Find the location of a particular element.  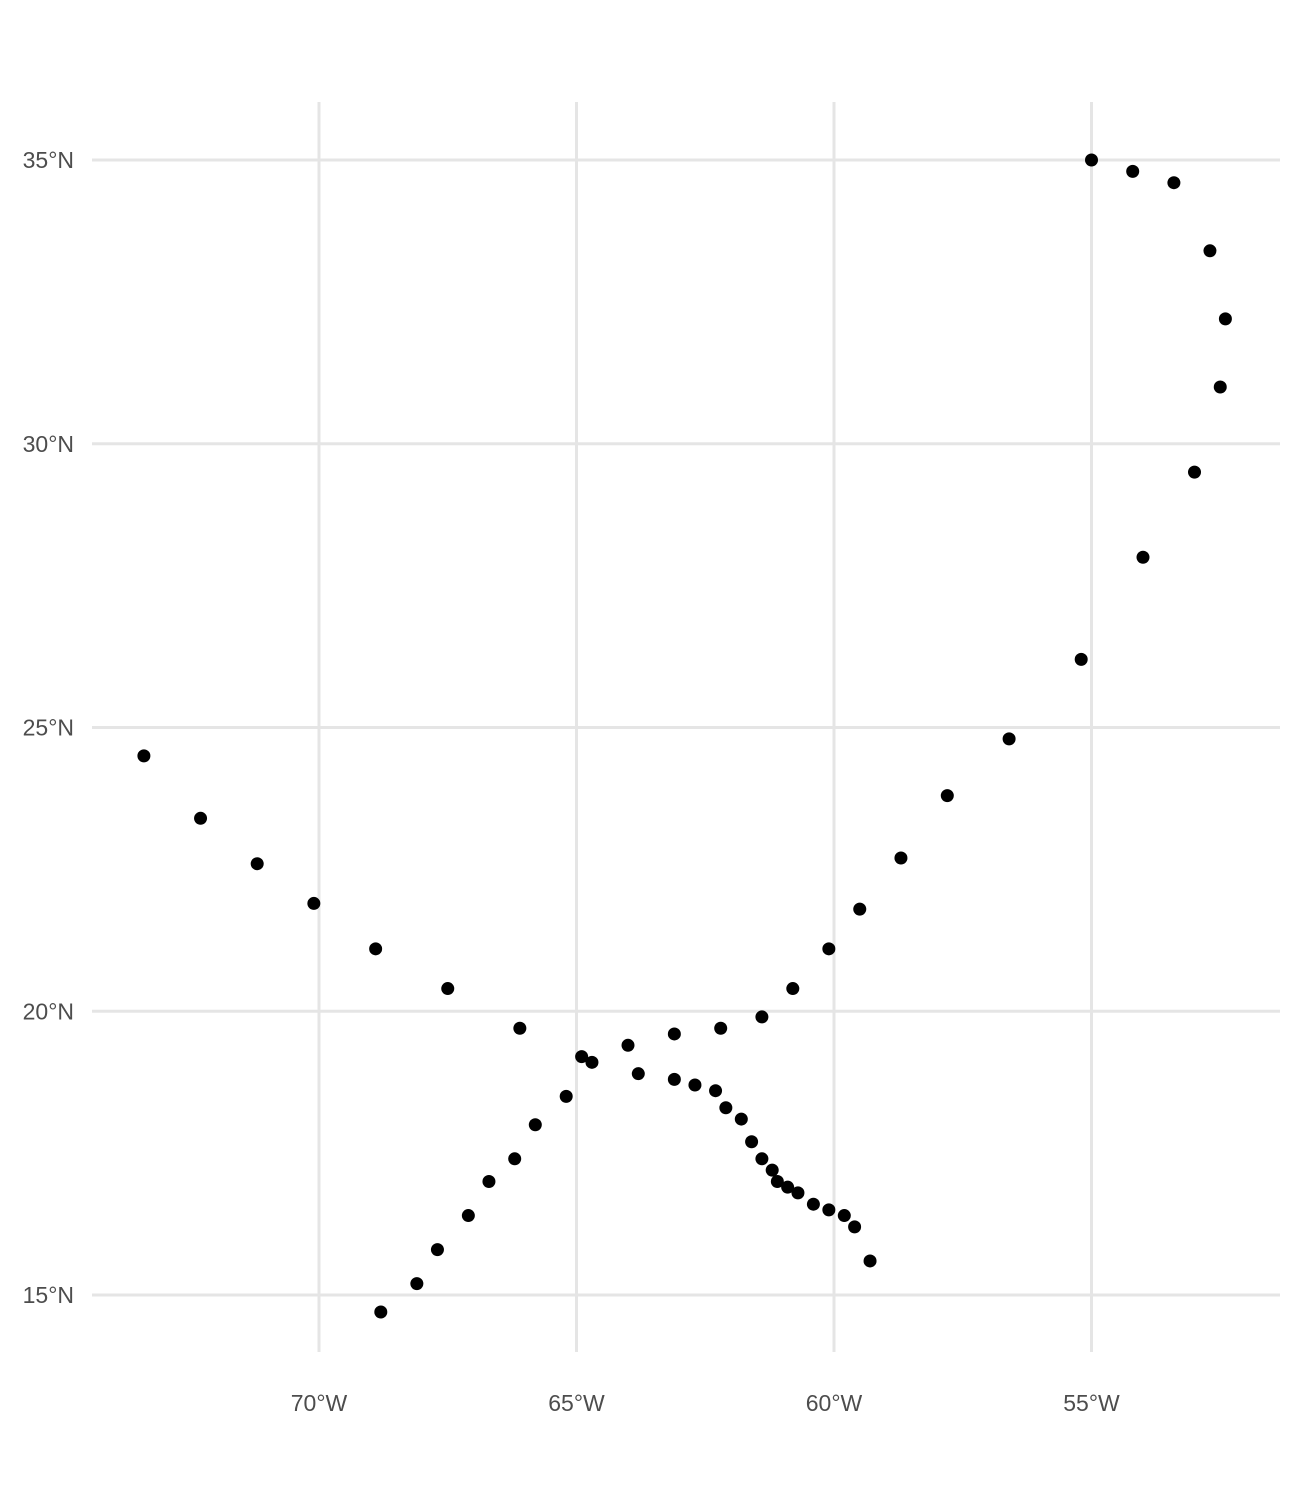

y-tick-label: 25°N is located at coordinates (48, 728).